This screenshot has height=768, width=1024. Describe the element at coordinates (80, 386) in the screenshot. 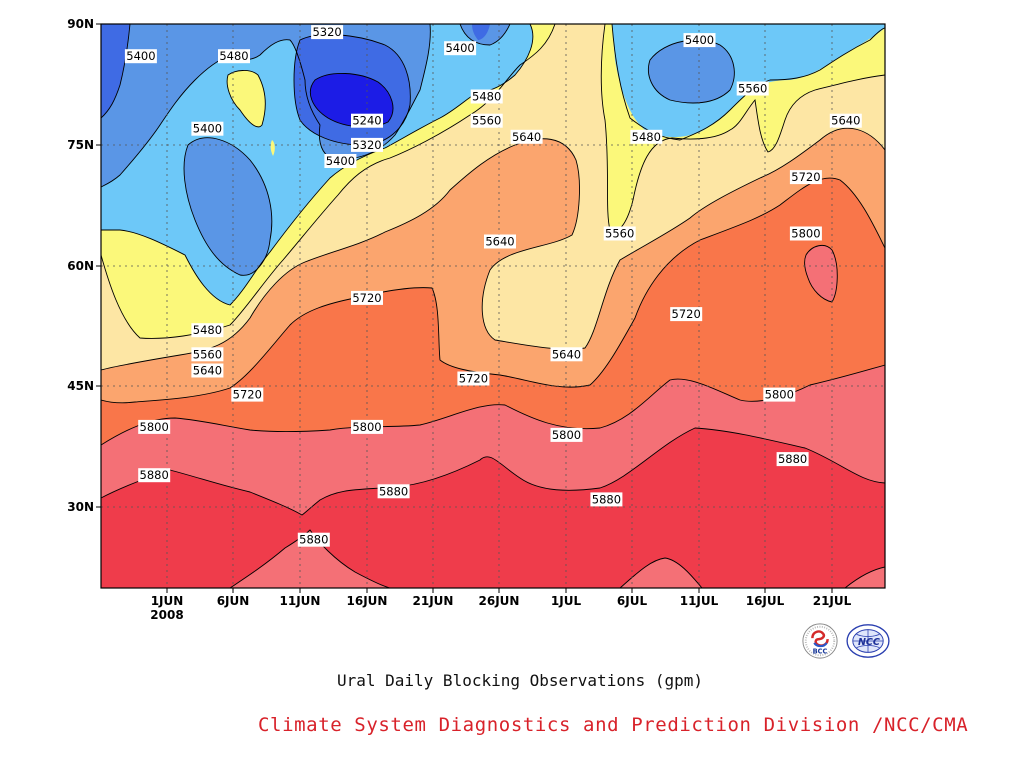

I see `y-tick-45n: 45N` at that location.